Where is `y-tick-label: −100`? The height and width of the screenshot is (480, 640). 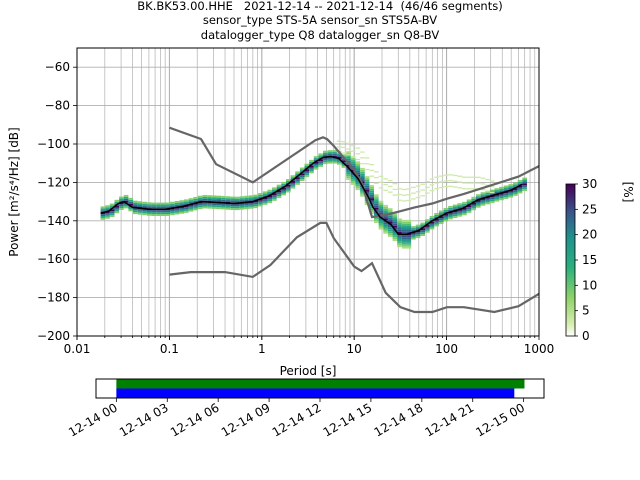
y-tick-label: −100 is located at coordinates (53, 144).